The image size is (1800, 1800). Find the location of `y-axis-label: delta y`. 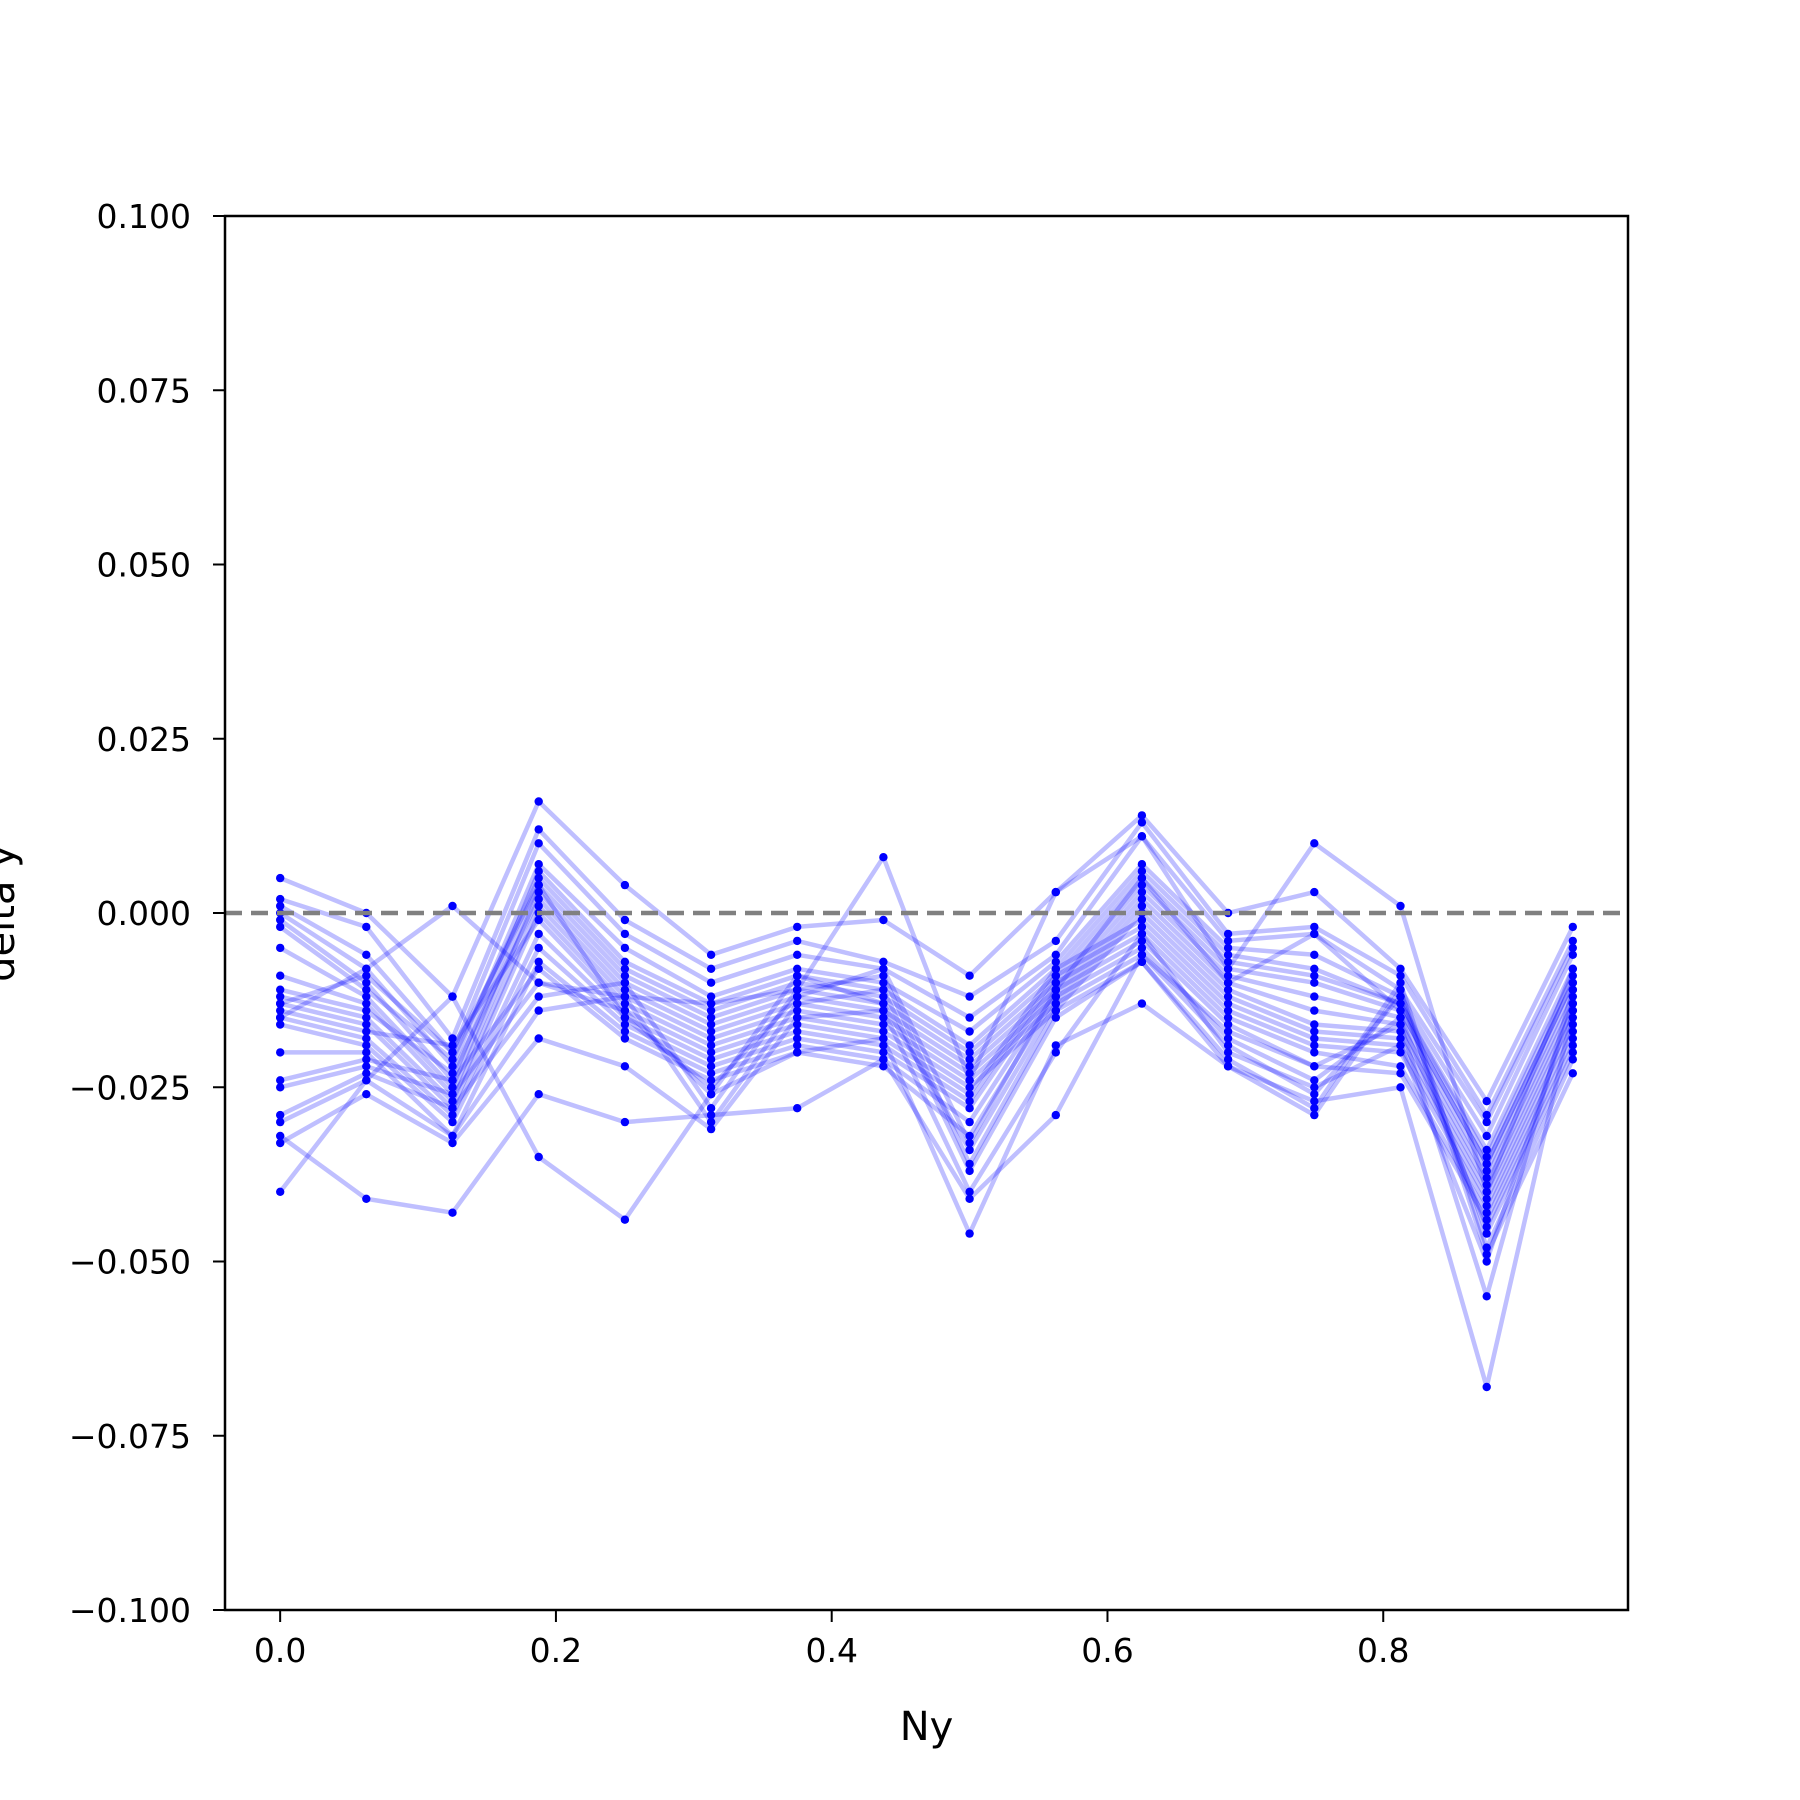

y-axis-label: delta y is located at coordinates (12, 913).